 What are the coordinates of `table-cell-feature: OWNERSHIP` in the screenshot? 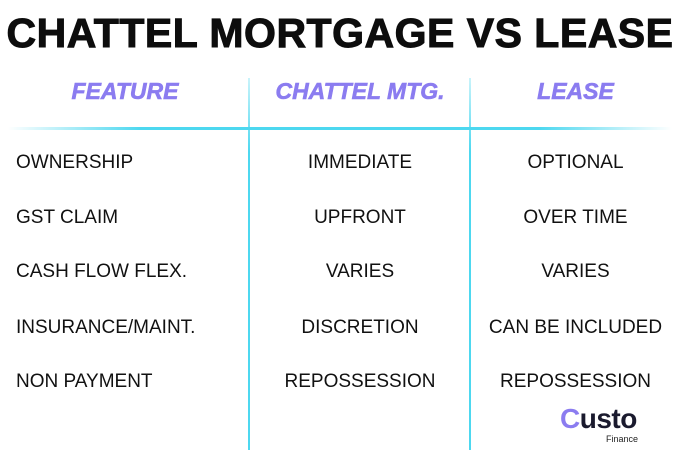 It's located at (75, 162).